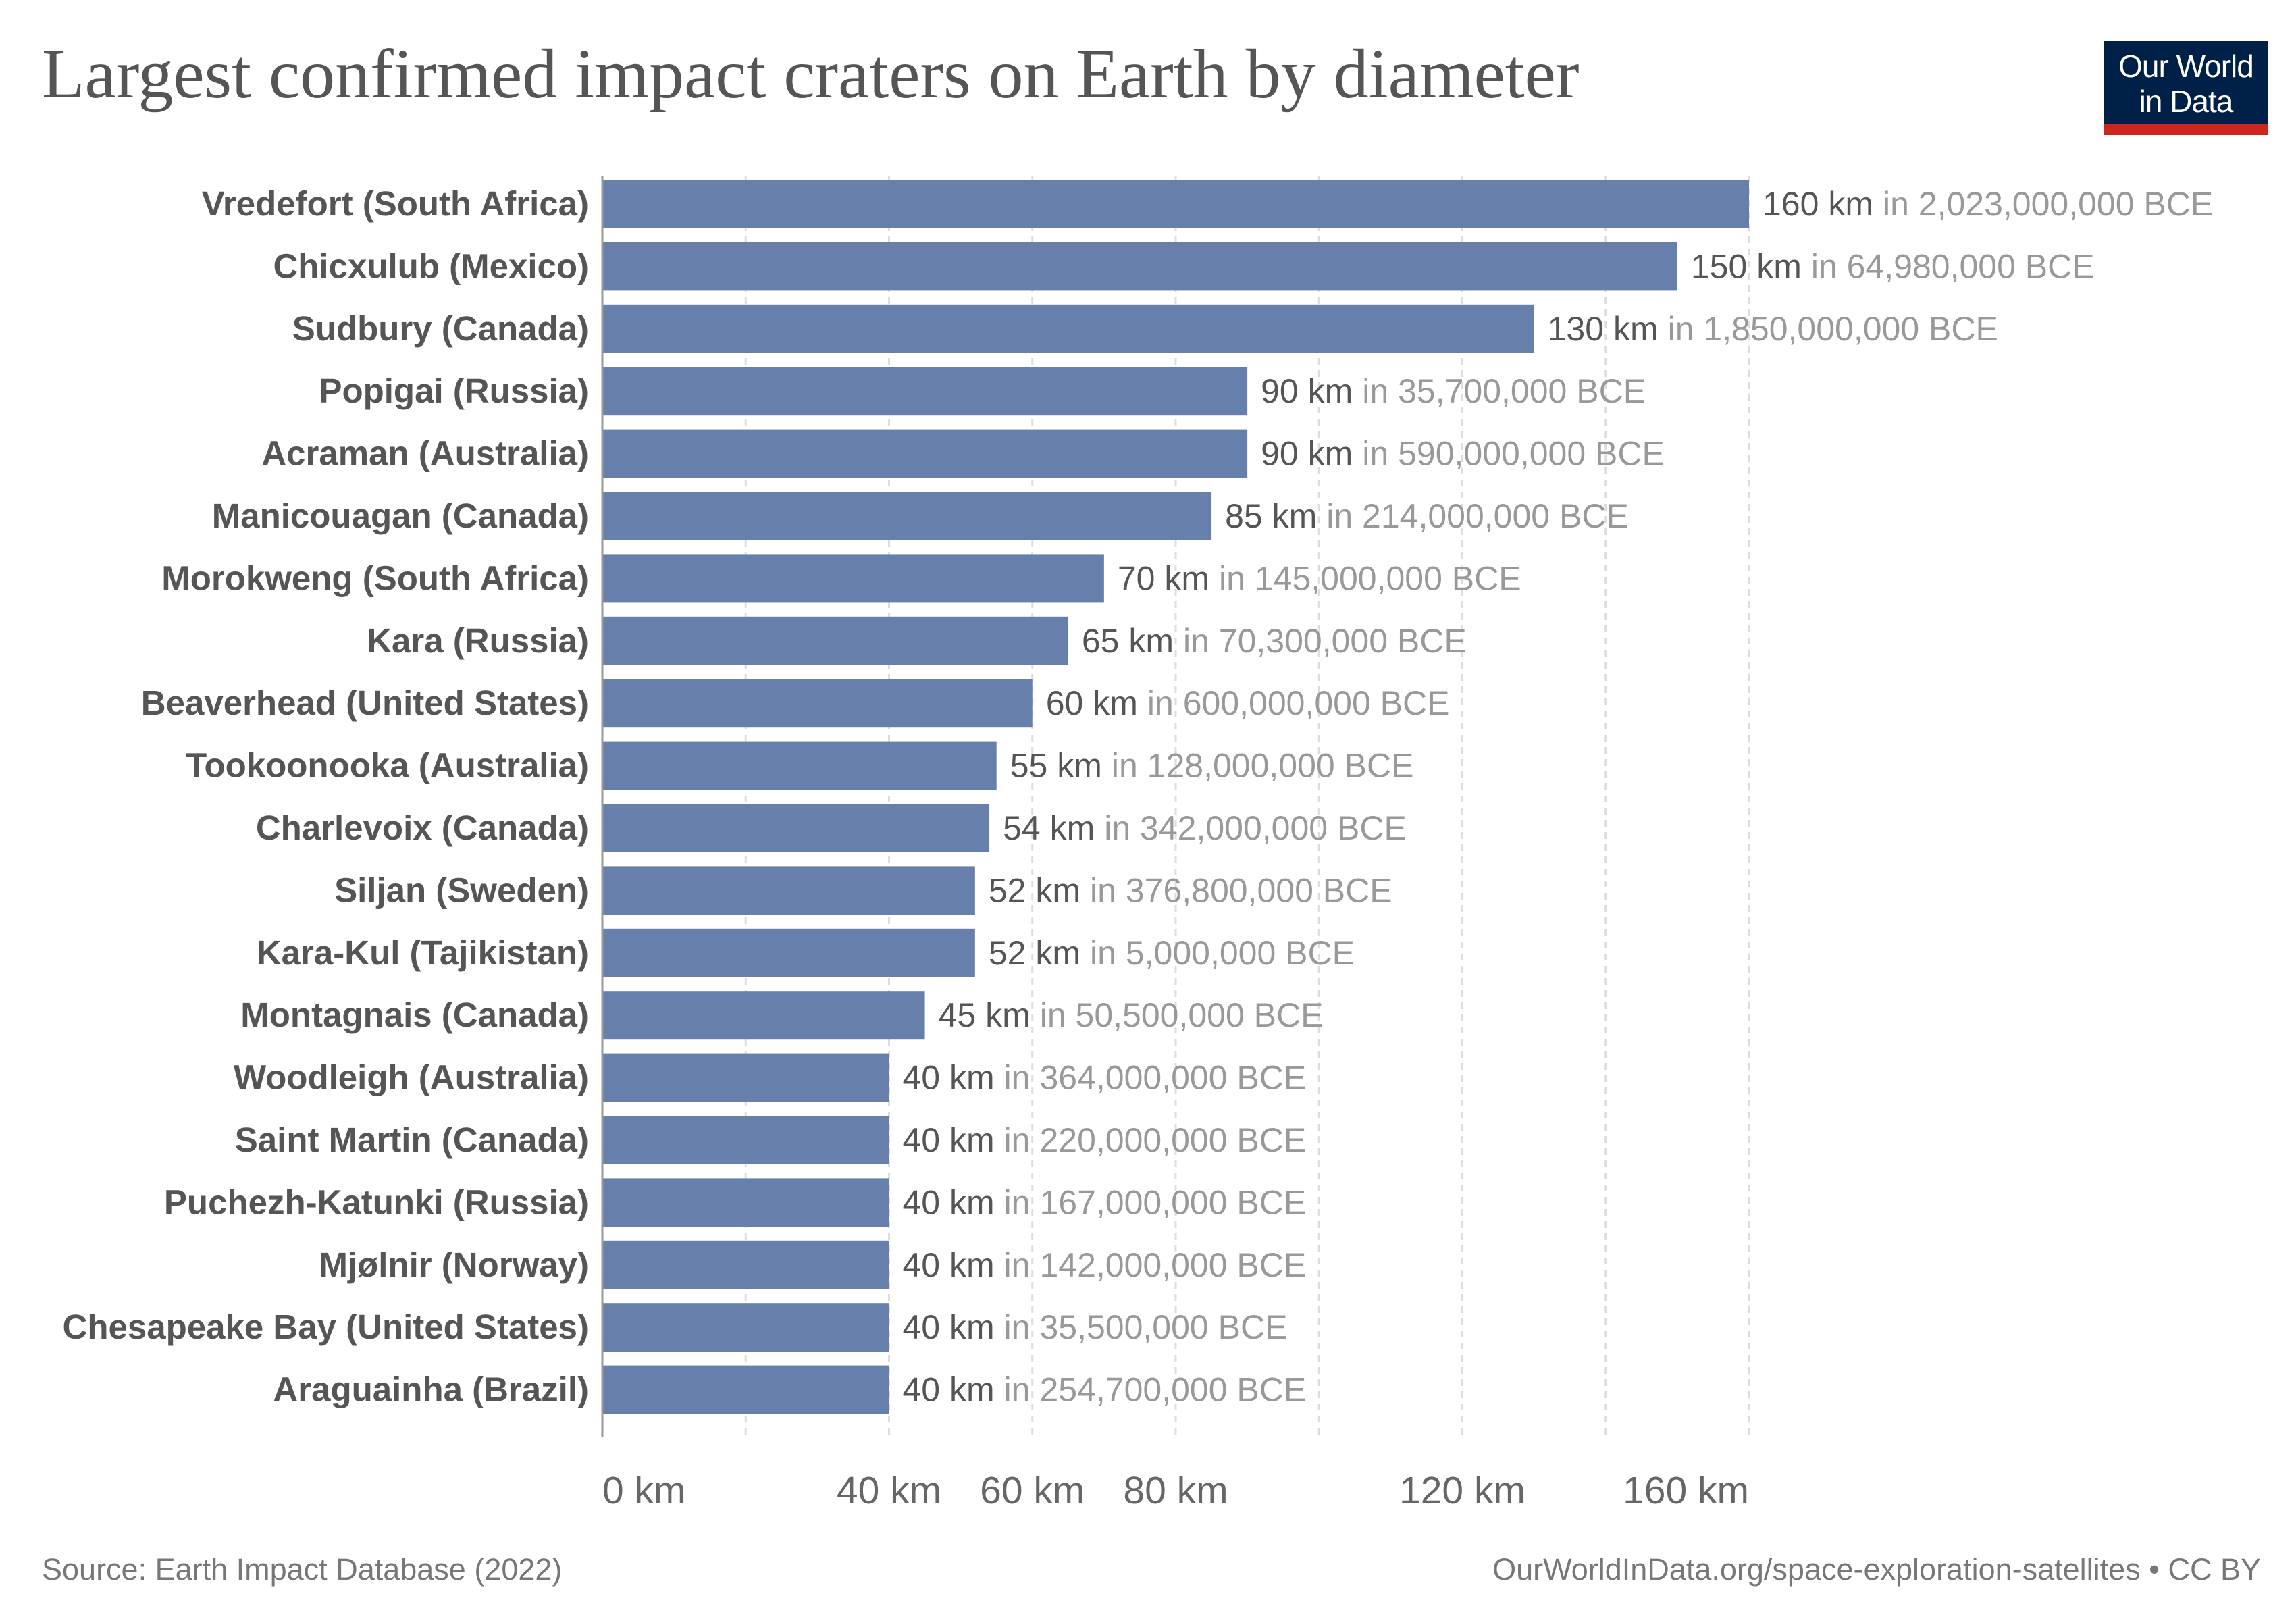 Image resolution: width=2296 pixels, height=1621 pixels. I want to click on value-label: 52 km, so click(1034, 953).